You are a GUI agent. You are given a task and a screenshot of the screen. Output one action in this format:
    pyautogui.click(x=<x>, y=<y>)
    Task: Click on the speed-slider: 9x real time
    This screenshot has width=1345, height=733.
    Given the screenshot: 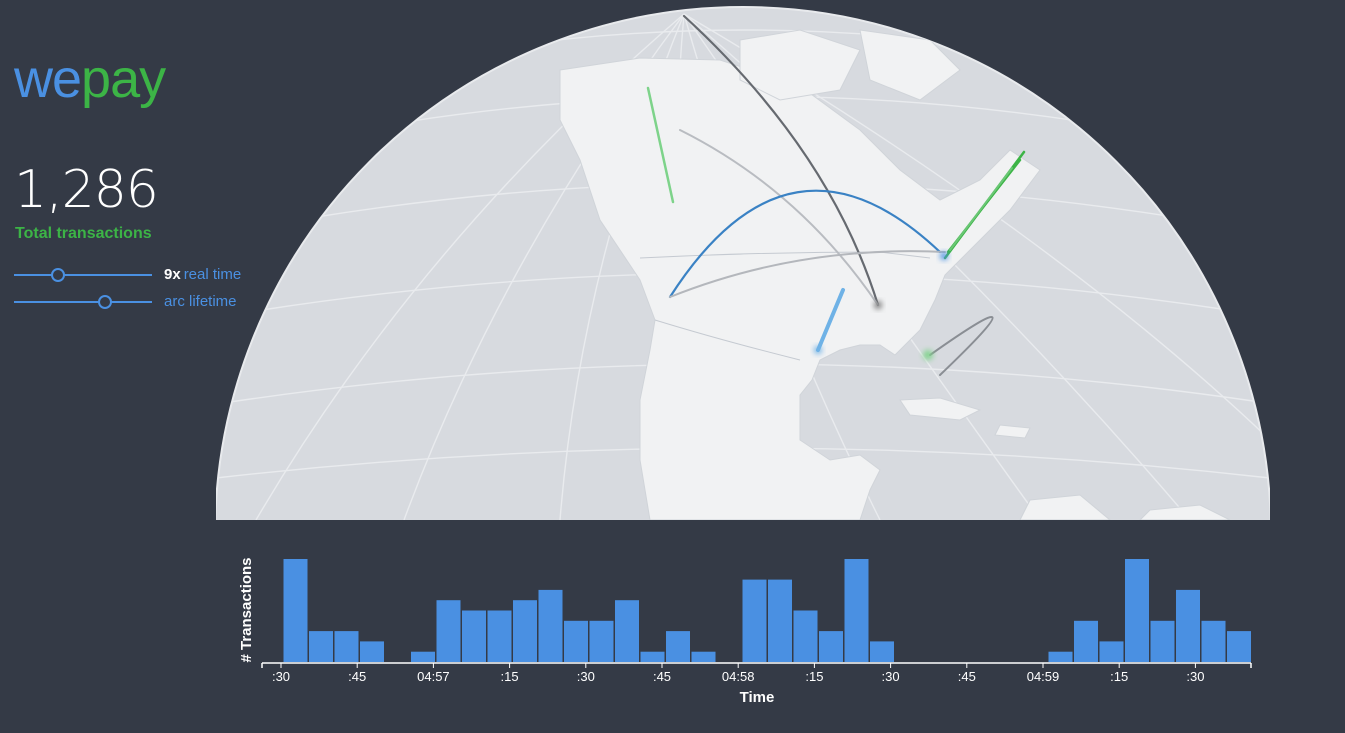 What is the action you would take?
    pyautogui.click(x=134, y=275)
    